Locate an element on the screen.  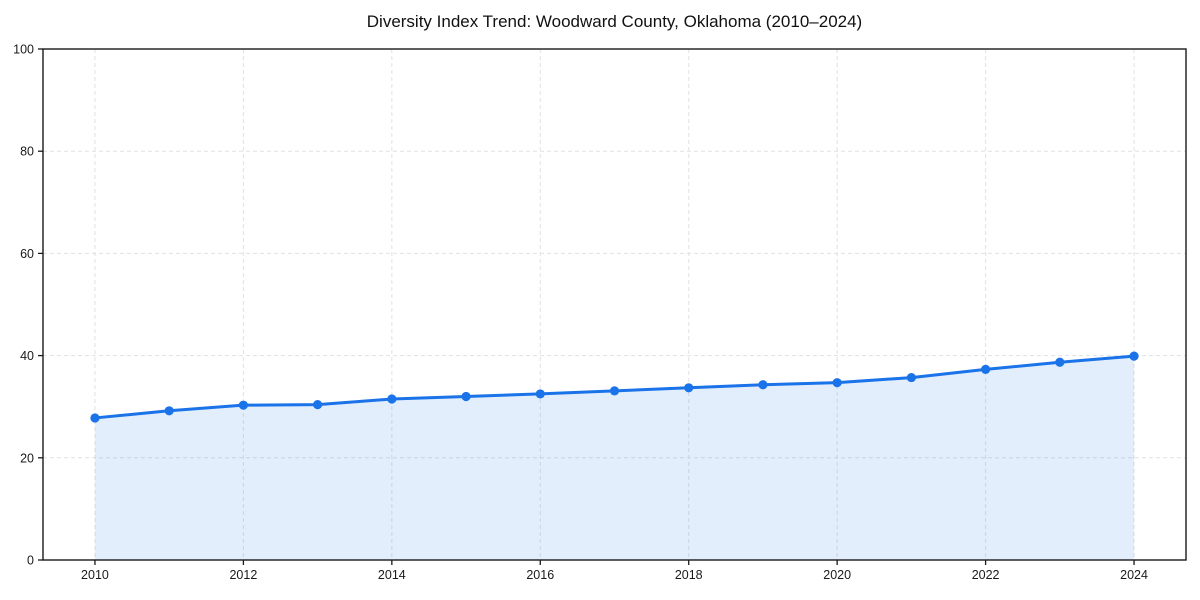
y-tick-label: 0 is located at coordinates (30, 561).